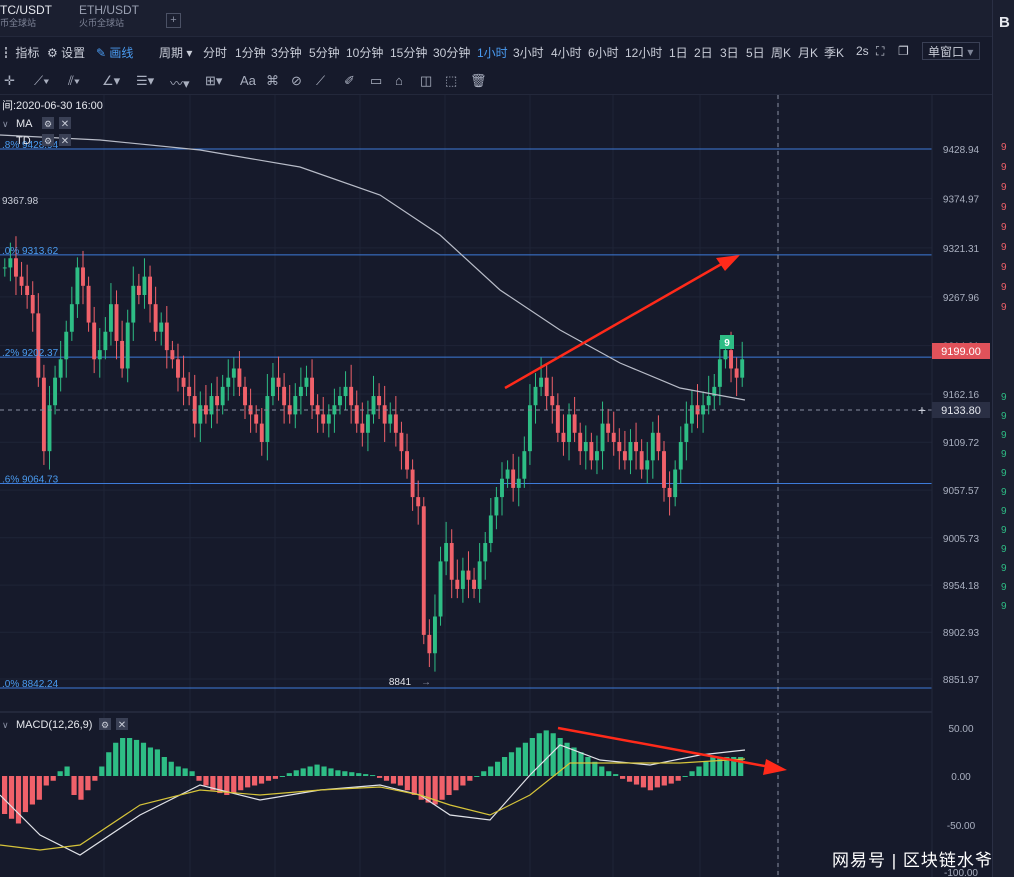 The image size is (1014, 877). I want to click on period-option: 分时, so click(215, 52).